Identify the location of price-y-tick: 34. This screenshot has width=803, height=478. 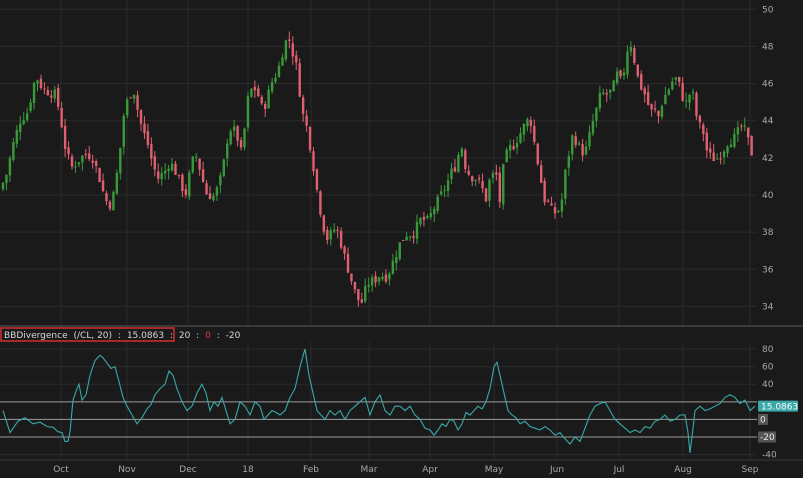
(768, 307).